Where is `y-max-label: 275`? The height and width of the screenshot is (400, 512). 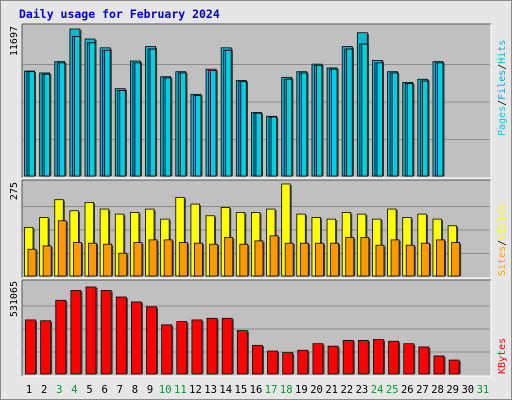 y-max-label: 275 is located at coordinates (14, 191).